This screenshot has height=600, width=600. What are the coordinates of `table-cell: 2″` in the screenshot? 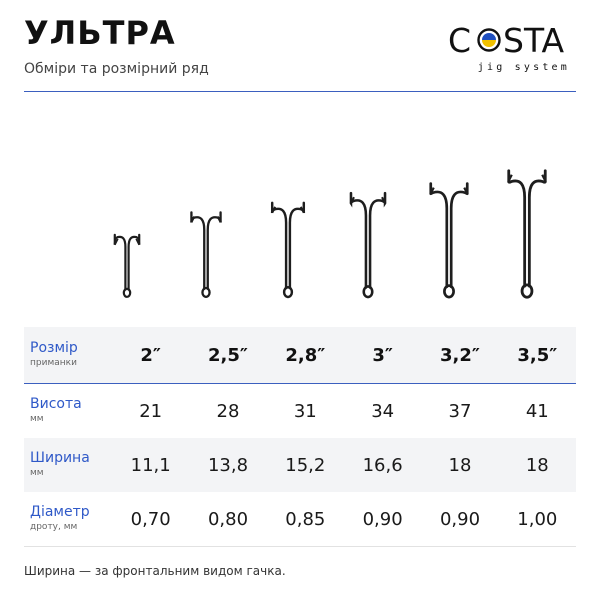 It's located at (151, 355).